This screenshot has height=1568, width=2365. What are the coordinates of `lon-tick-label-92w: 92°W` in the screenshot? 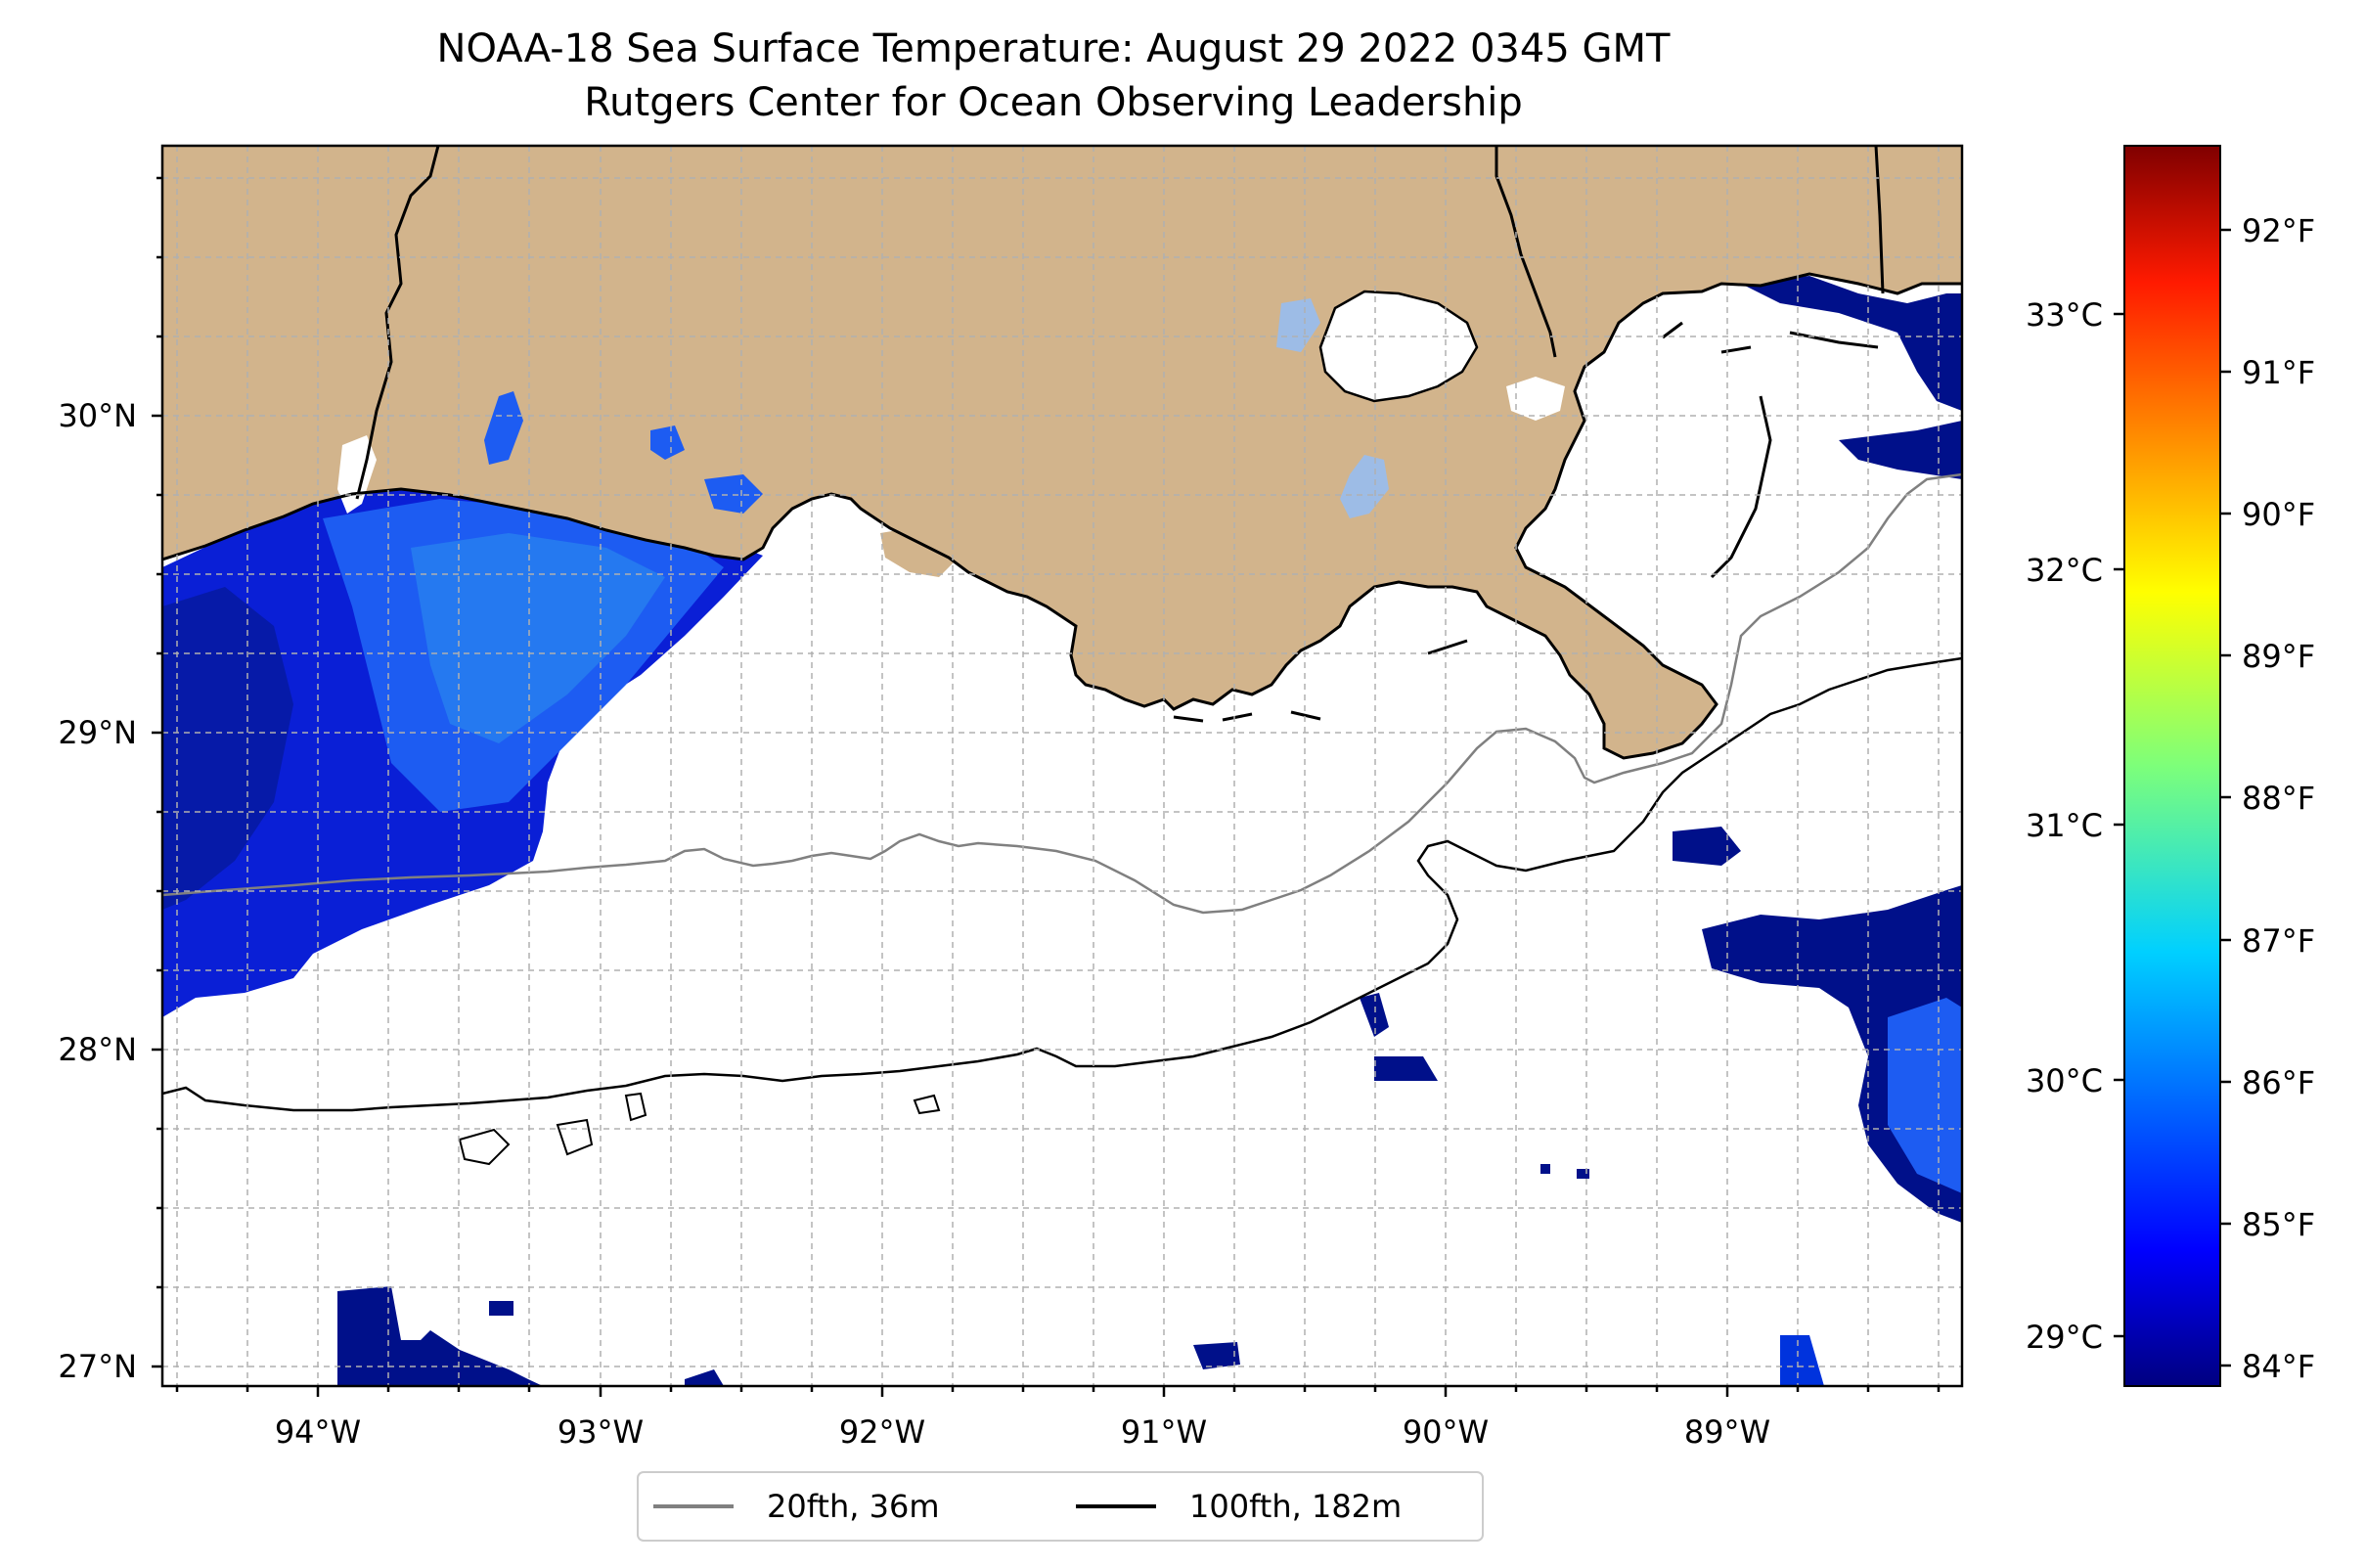 It's located at (882, 1432).